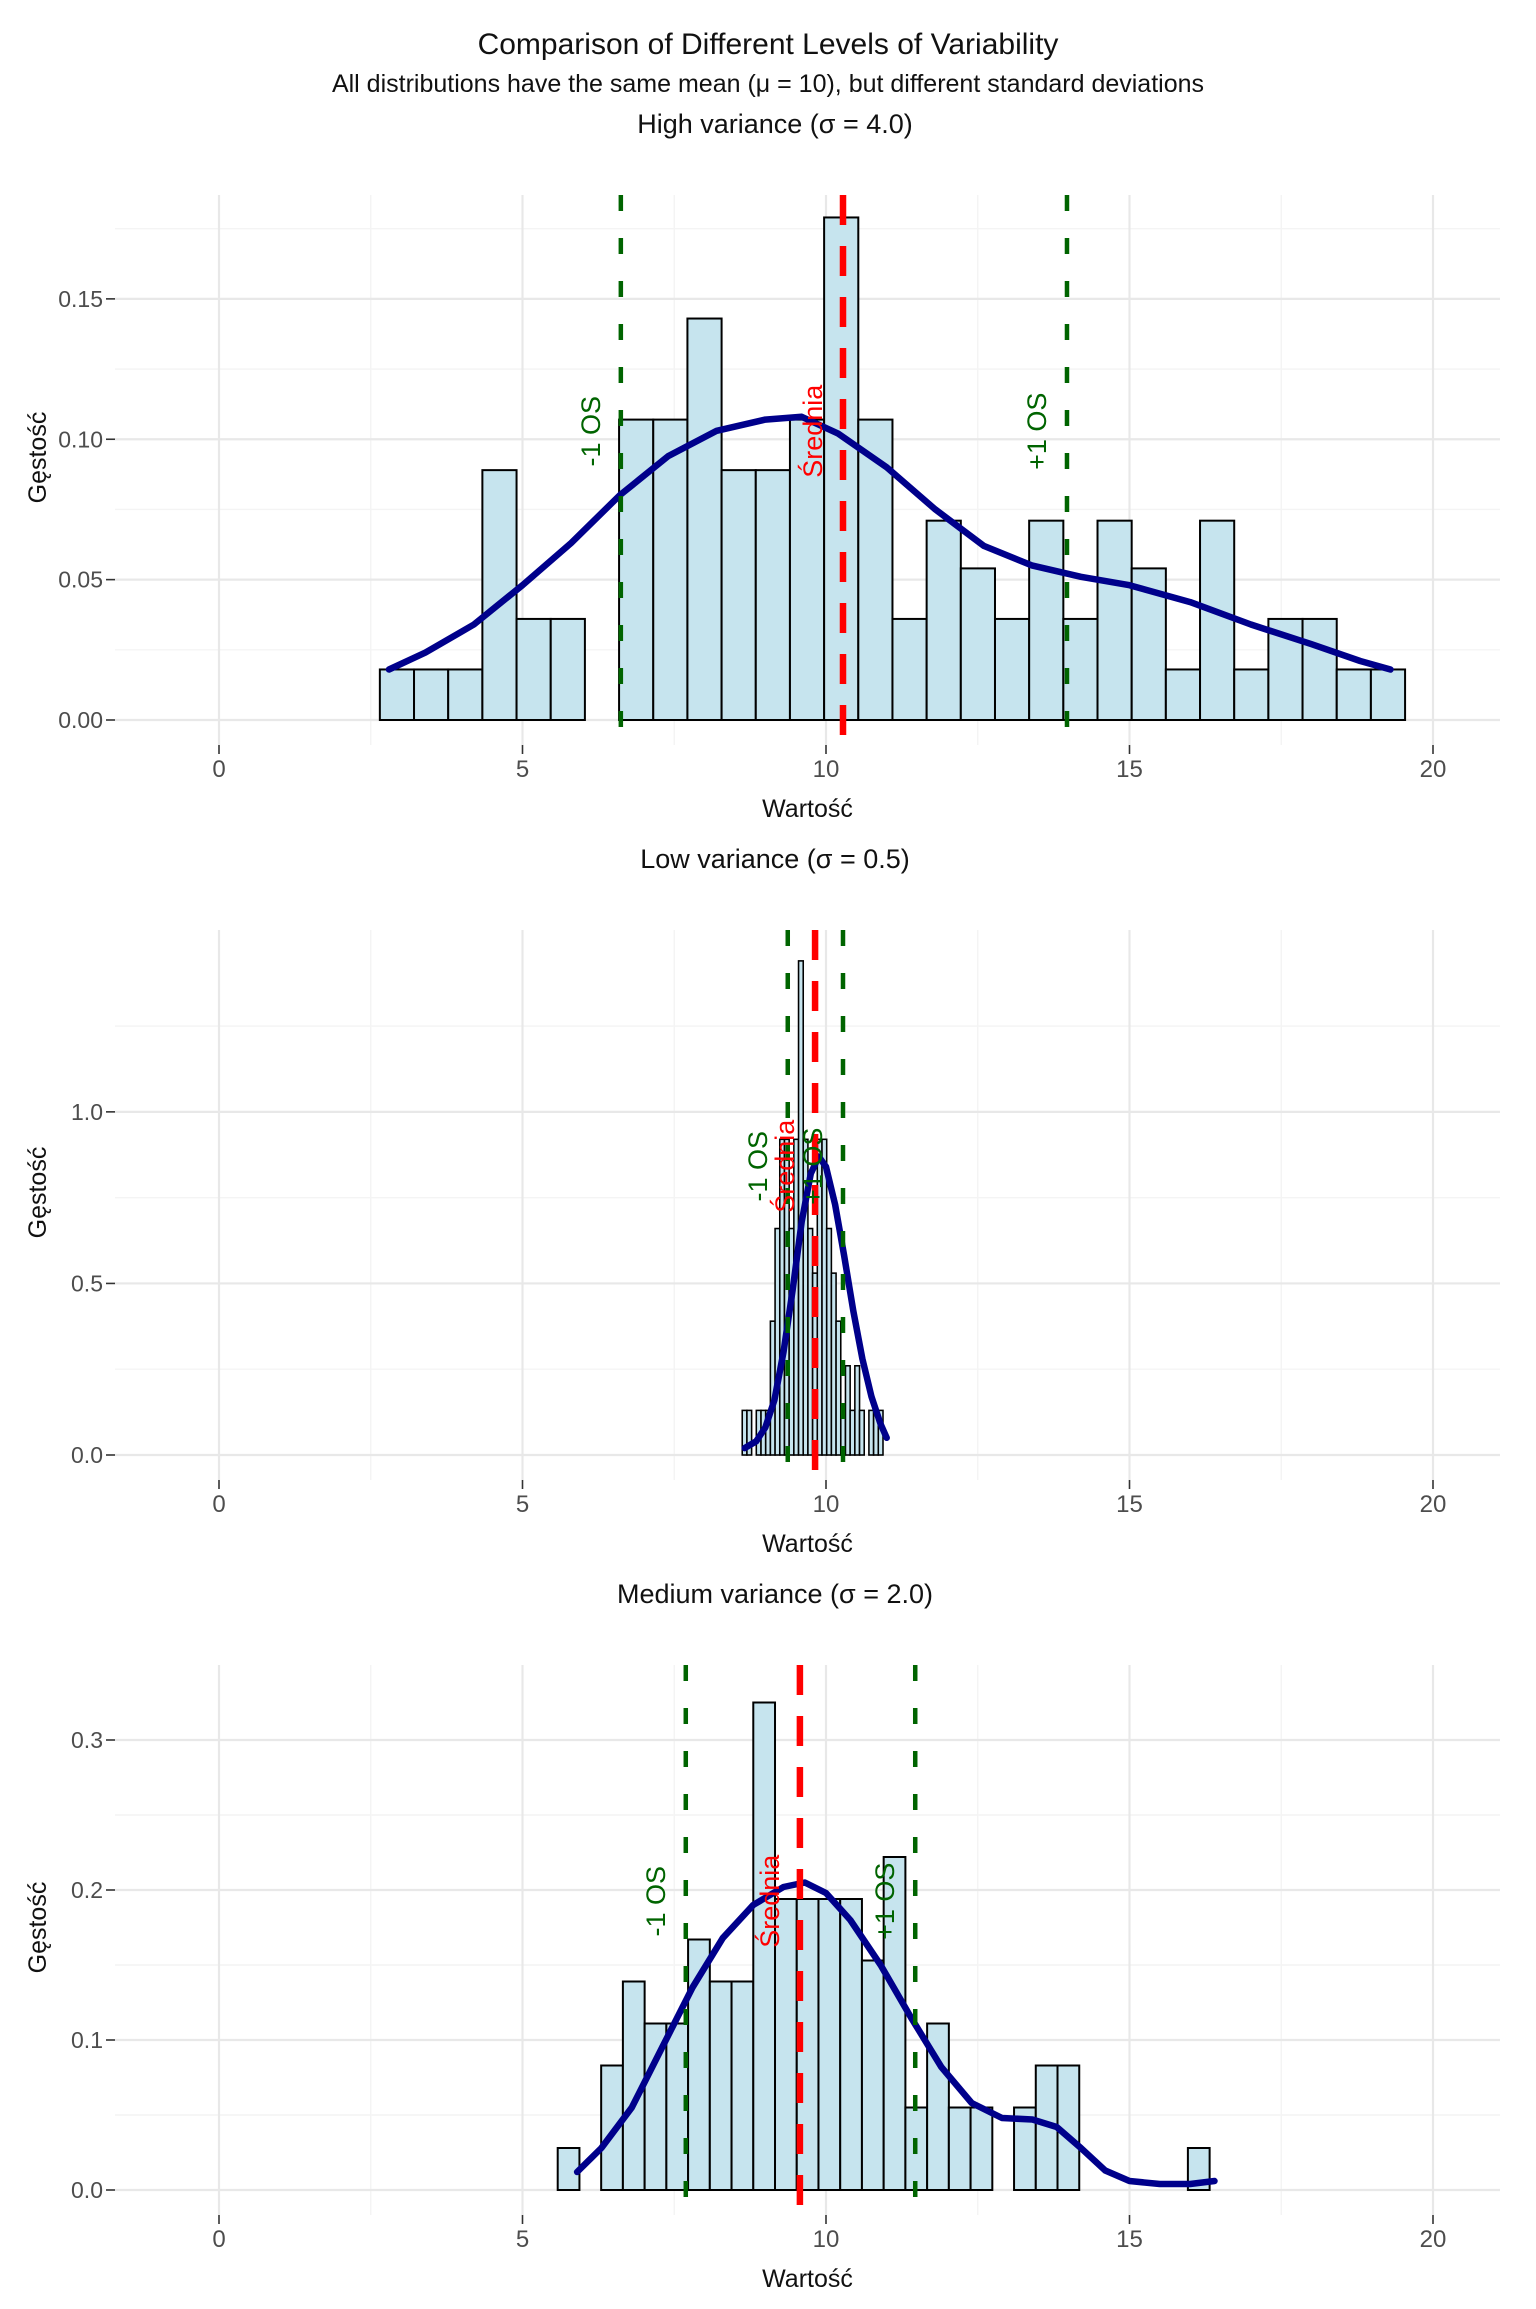 The height and width of the screenshot is (2309, 1536). I want to click on y-tick-label: 0.10, so click(80, 439).